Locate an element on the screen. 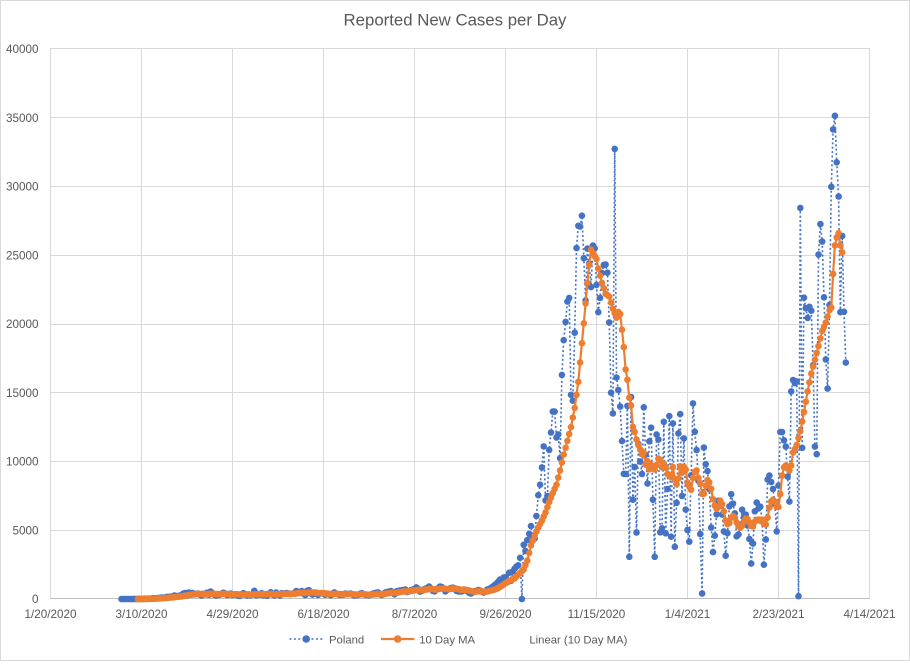 The width and height of the screenshot is (910, 666). svg-text: 8/7/2020 is located at coordinates (415, 614).